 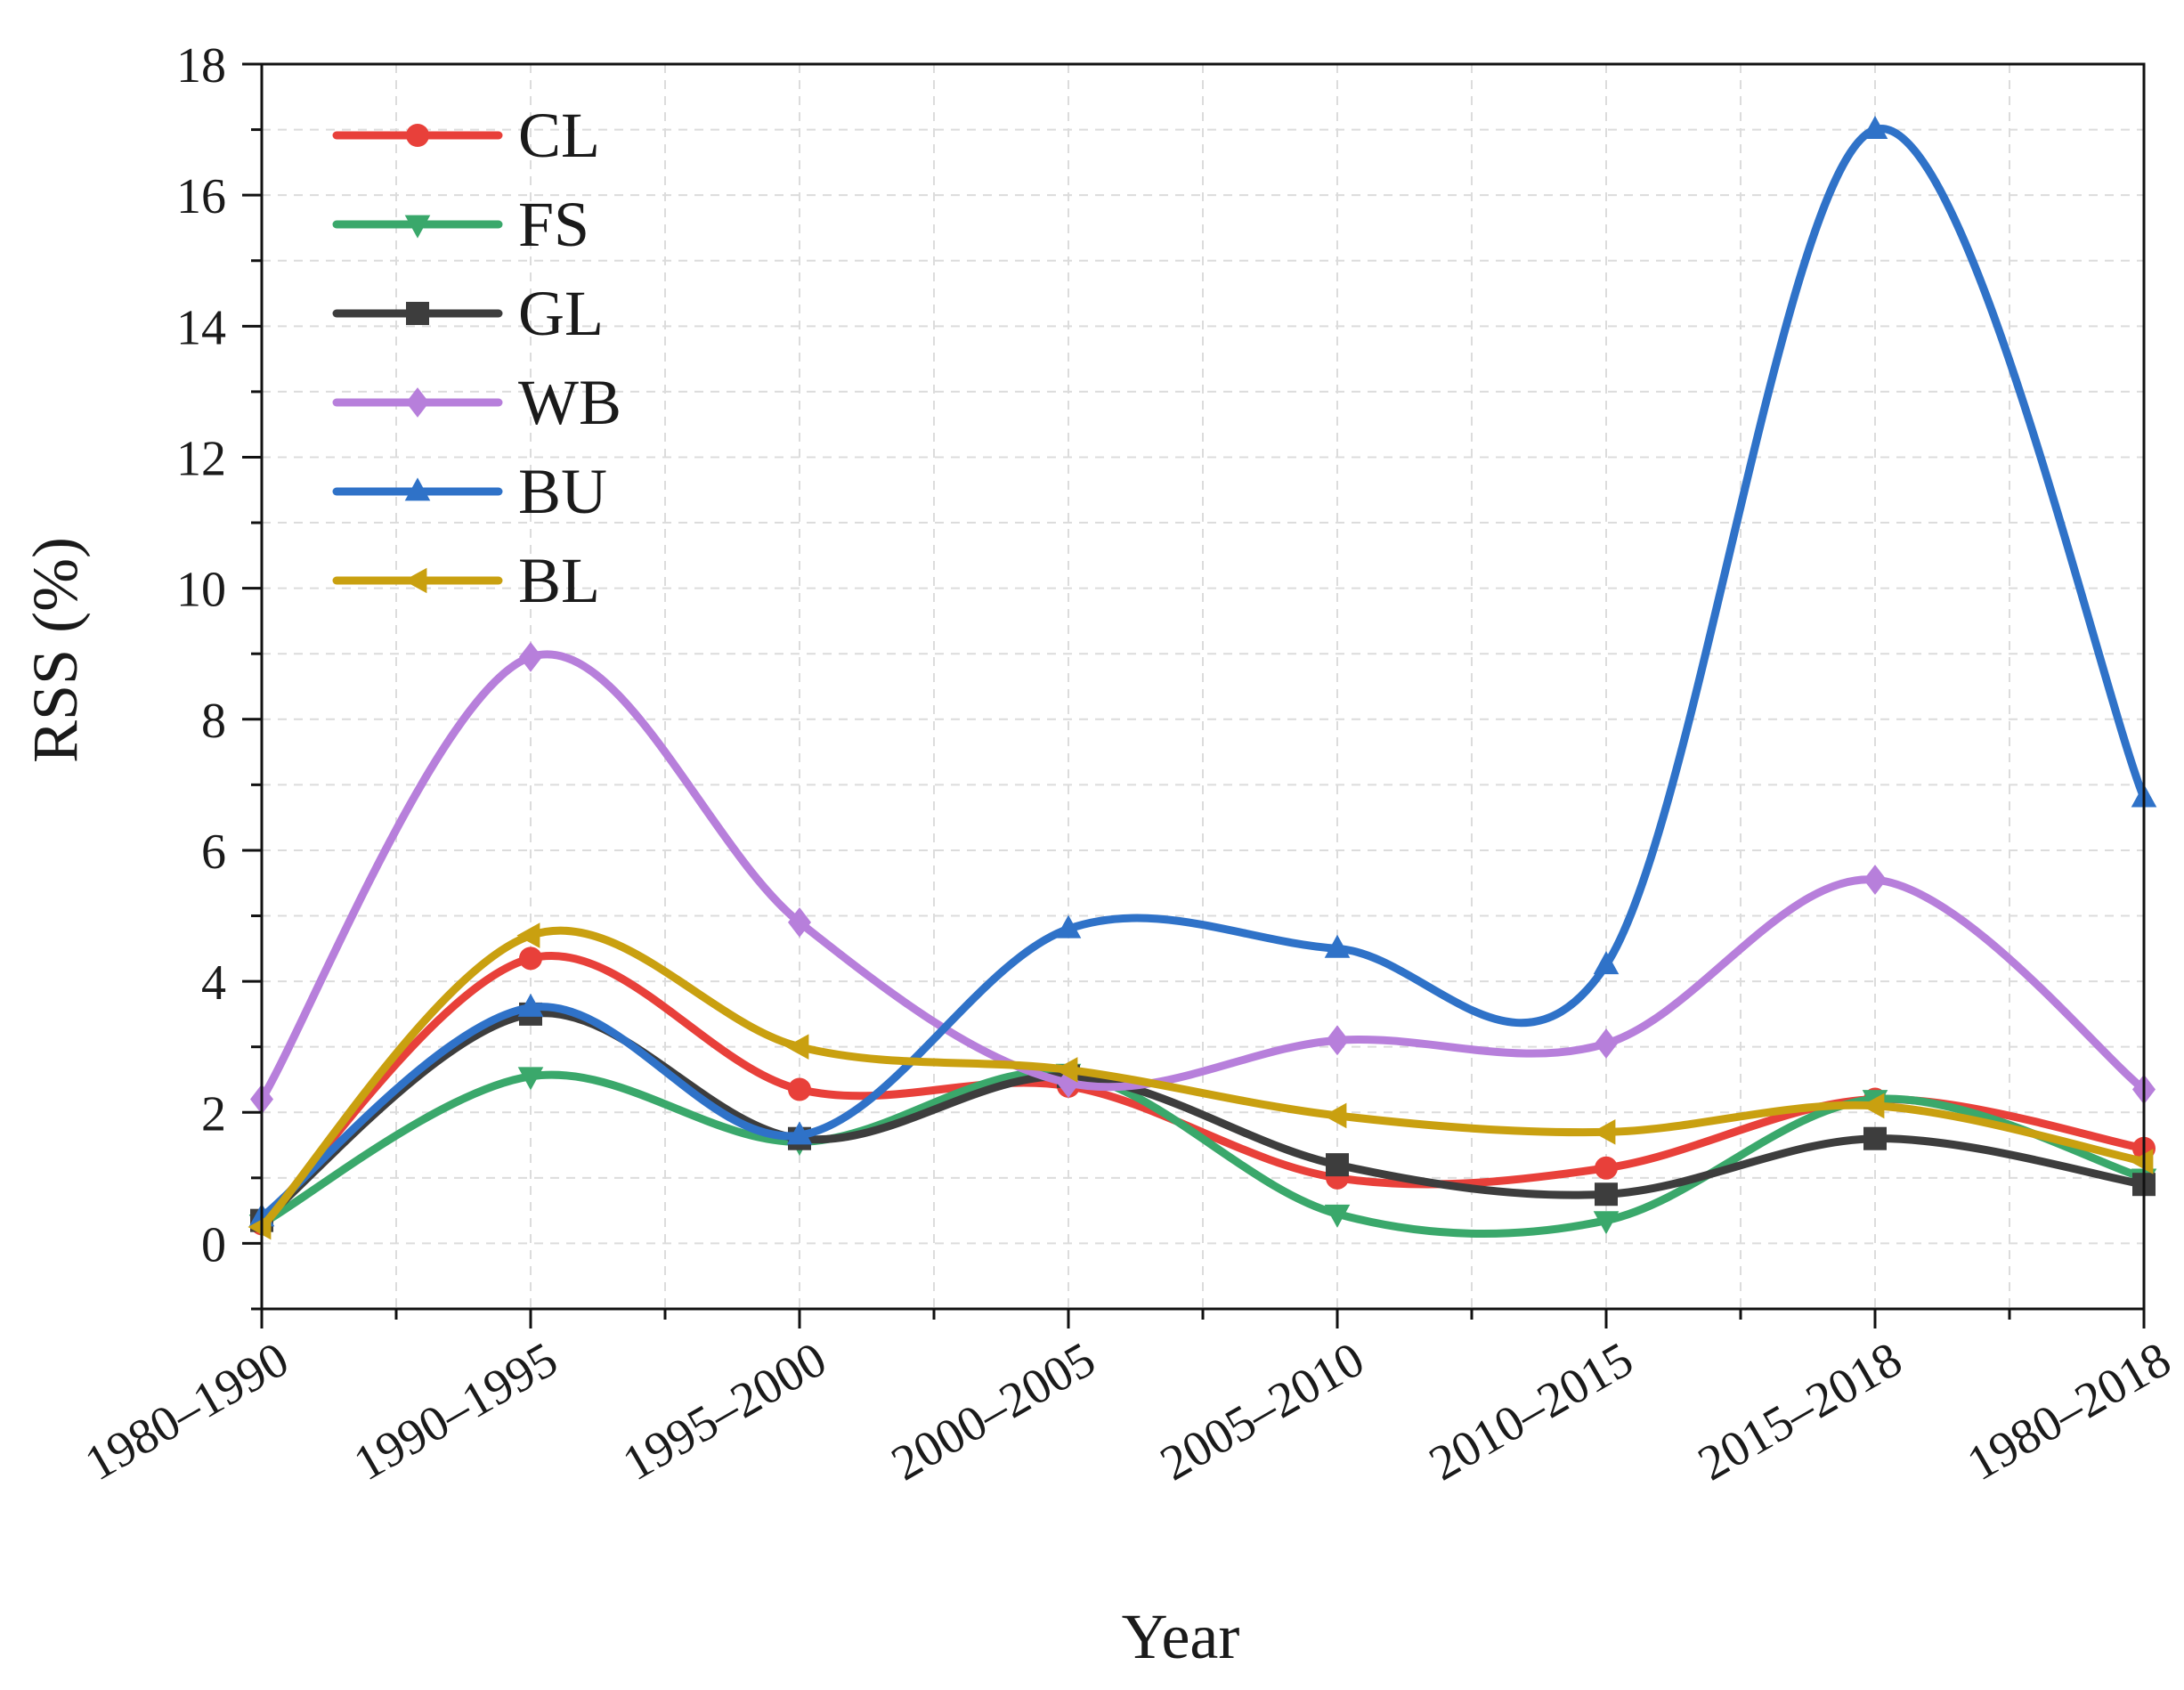 I want to click on y-tick-label: 6, so click(x=213, y=852).